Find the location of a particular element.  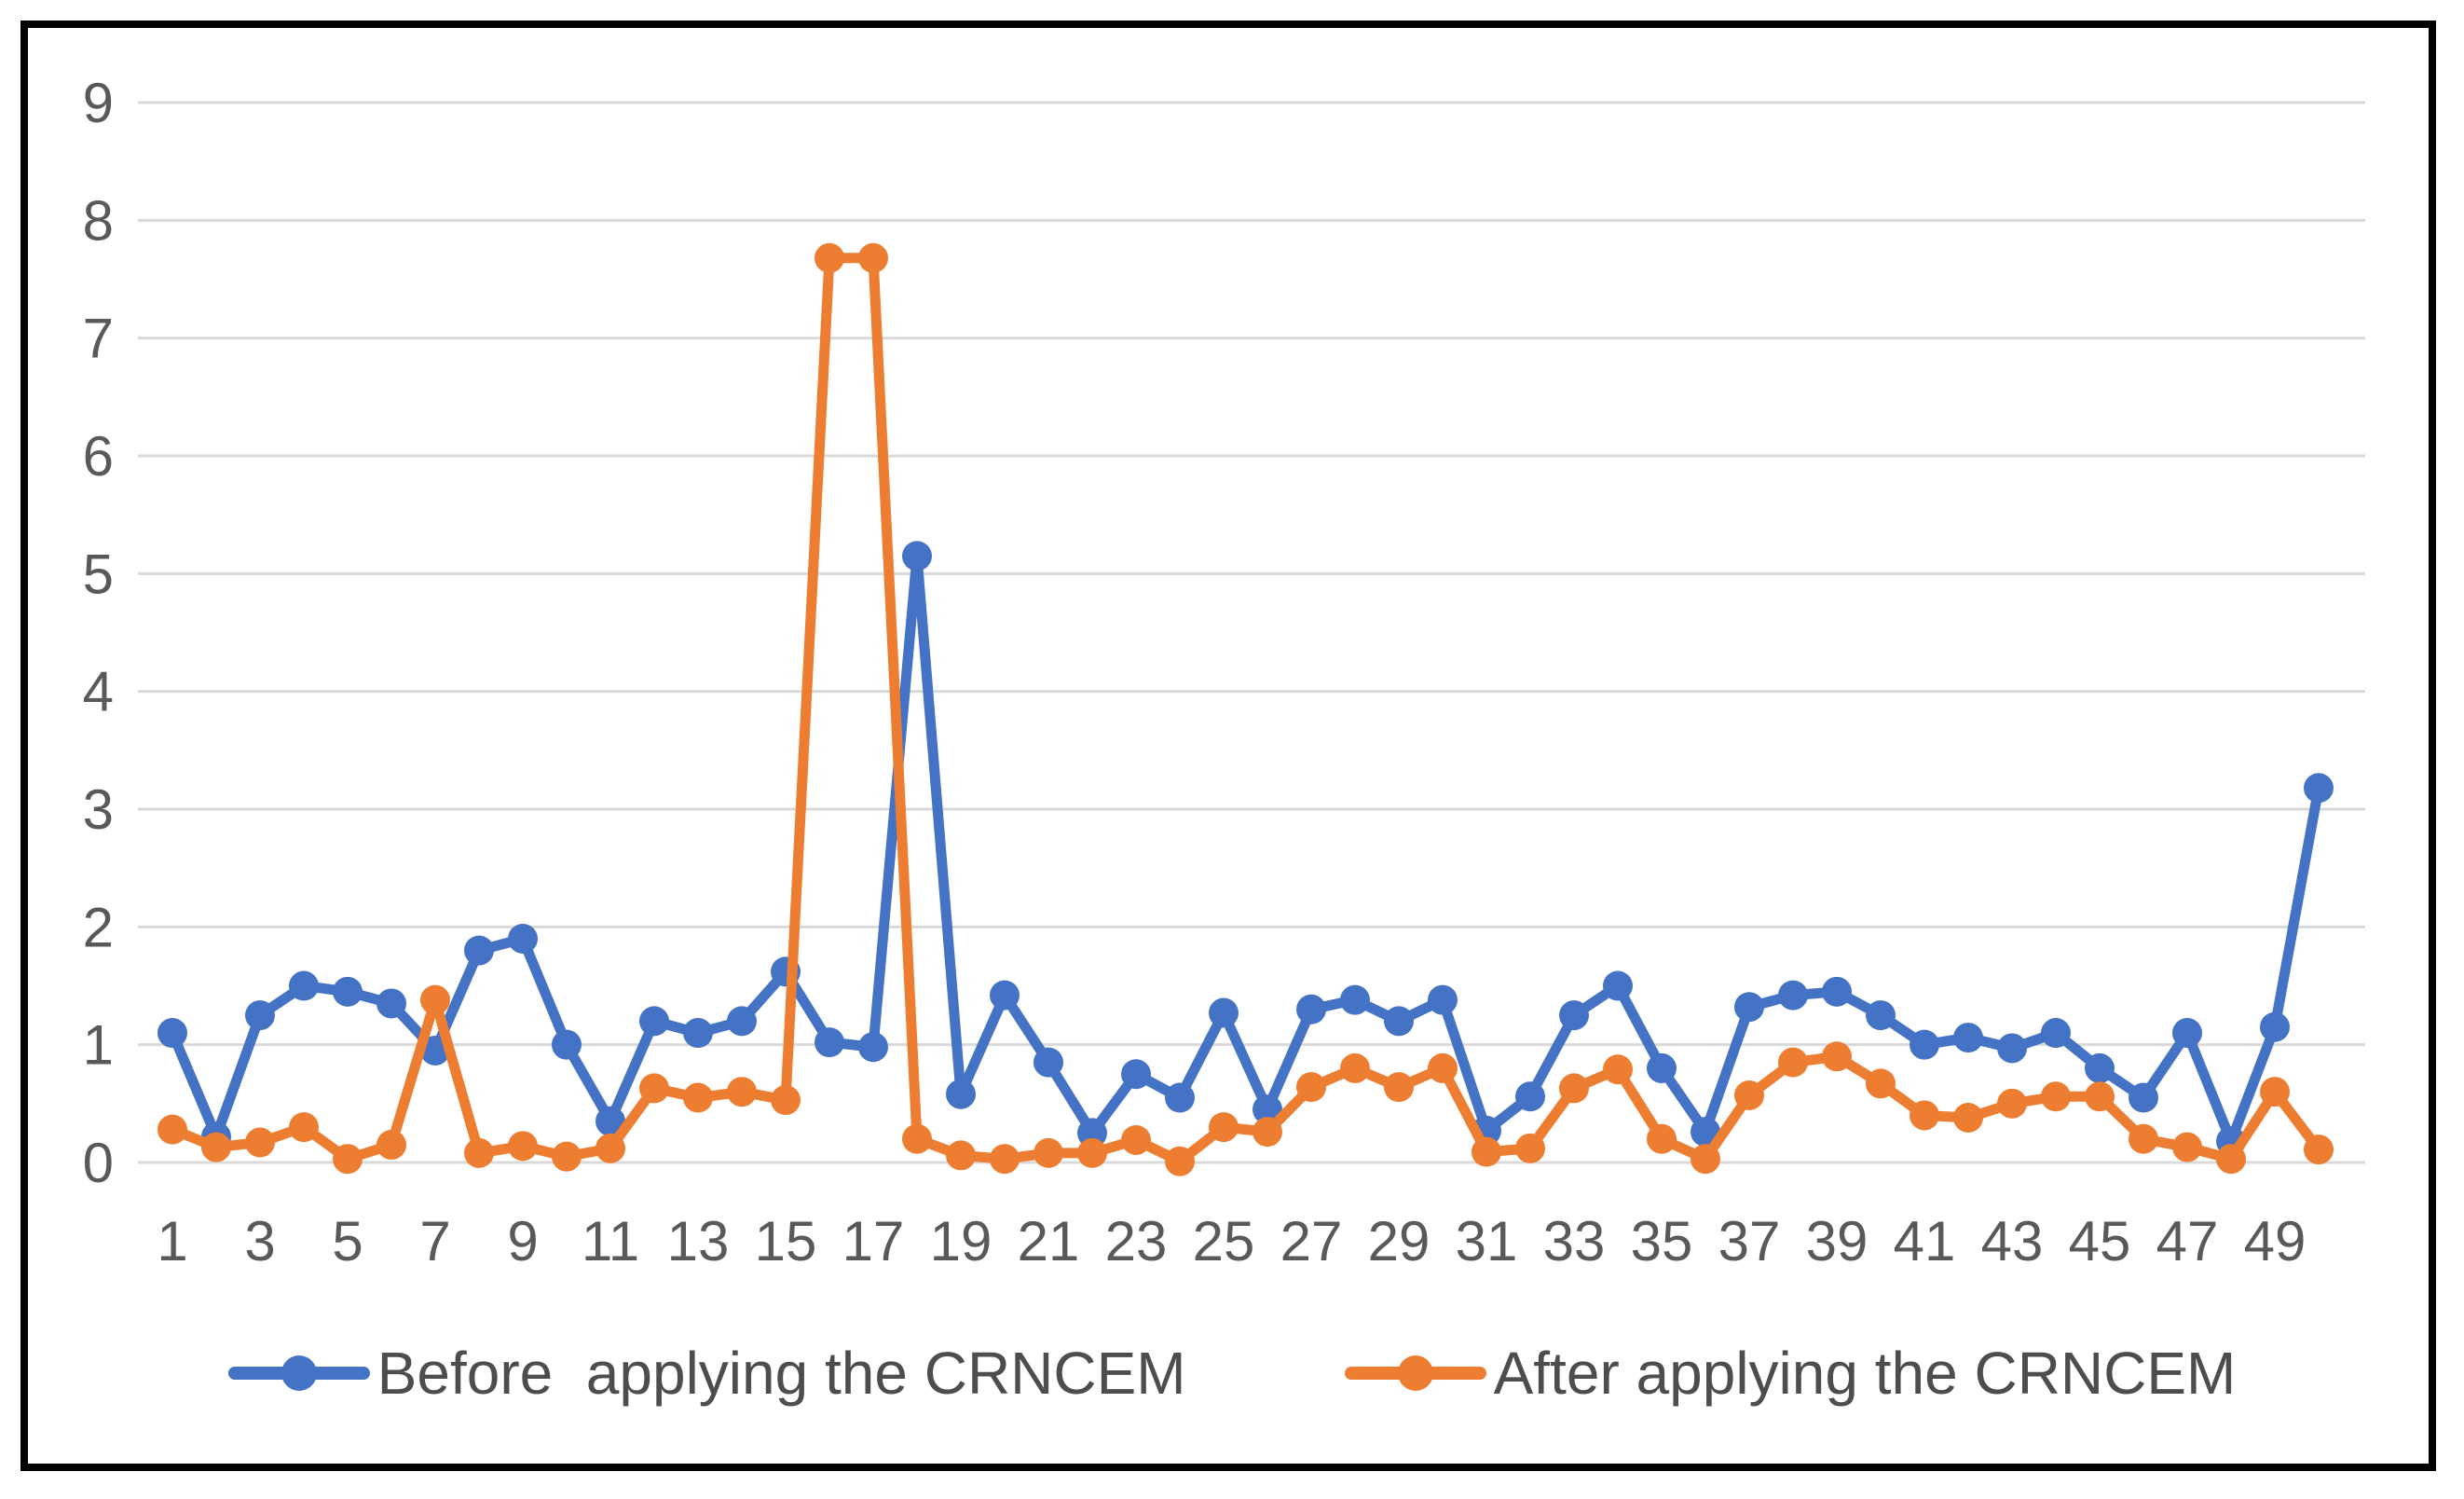

x-tick-label: 43 is located at coordinates (2012, 1241).